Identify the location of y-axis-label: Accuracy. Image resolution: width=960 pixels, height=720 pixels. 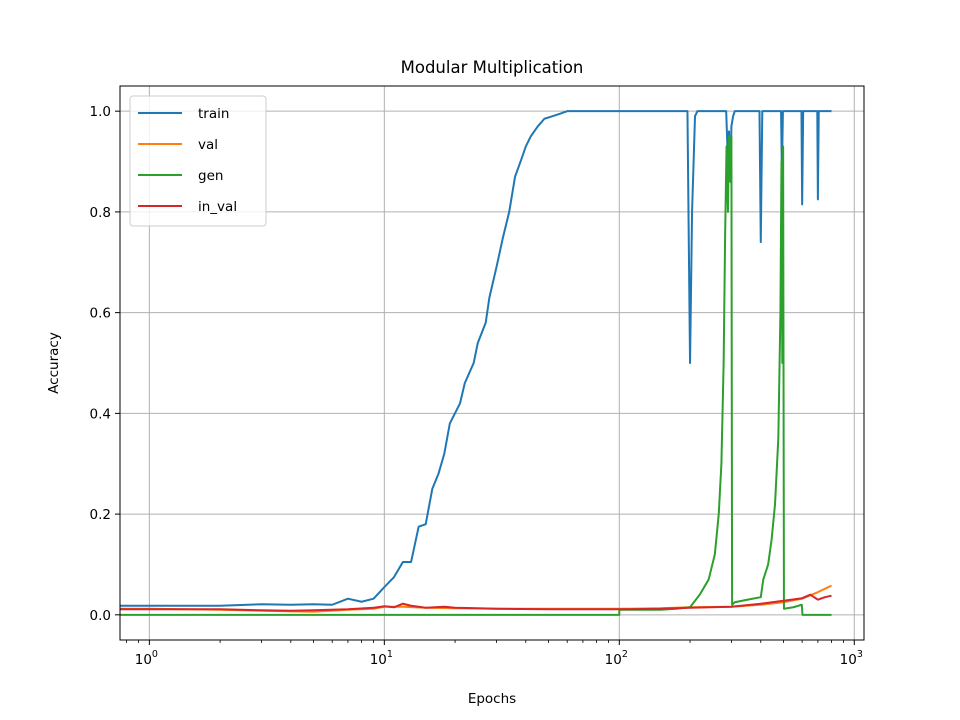
(54, 363).